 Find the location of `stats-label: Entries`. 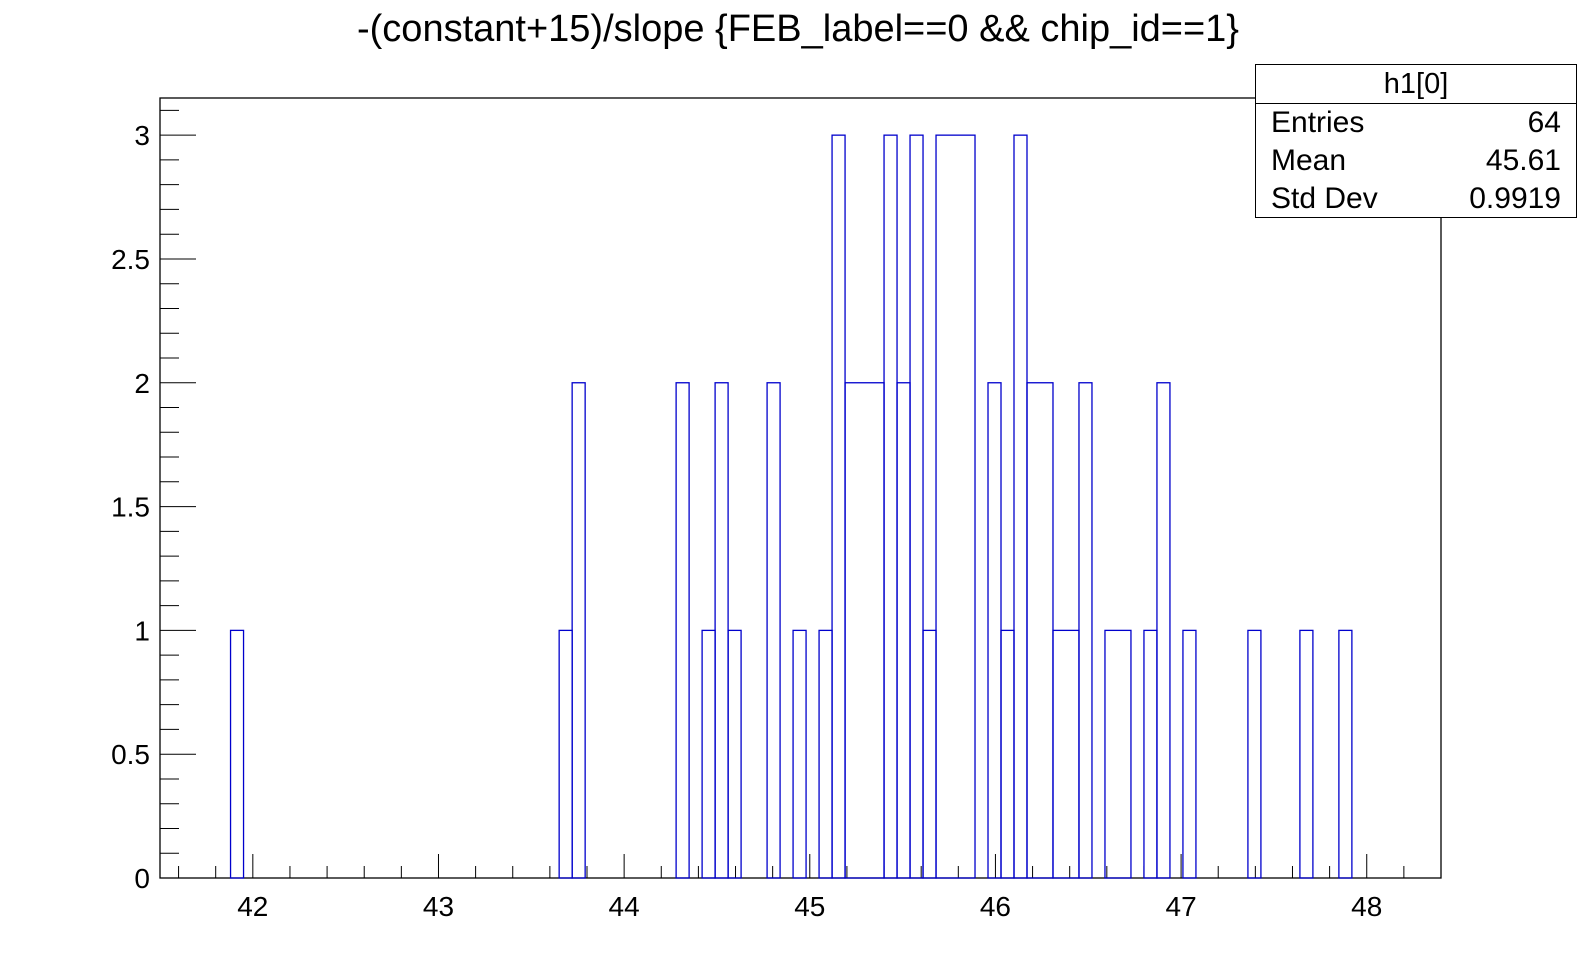

stats-label: Entries is located at coordinates (1318, 122).